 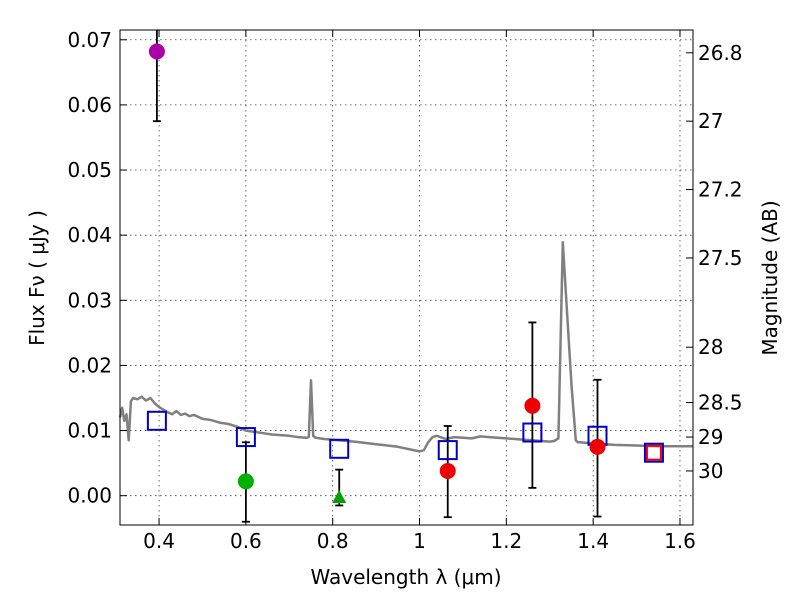 I want to click on x-tick-label: 1, so click(x=419, y=541).